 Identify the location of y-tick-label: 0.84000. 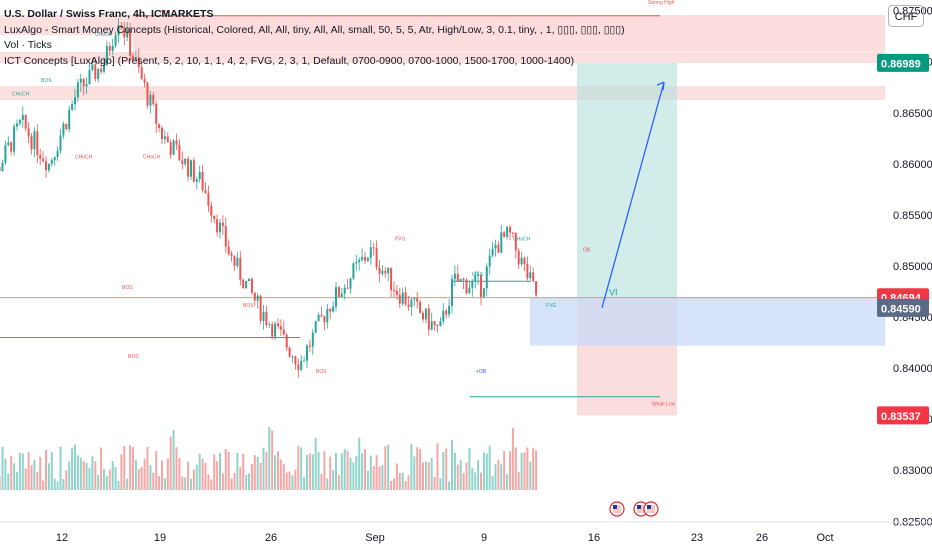
(912, 369).